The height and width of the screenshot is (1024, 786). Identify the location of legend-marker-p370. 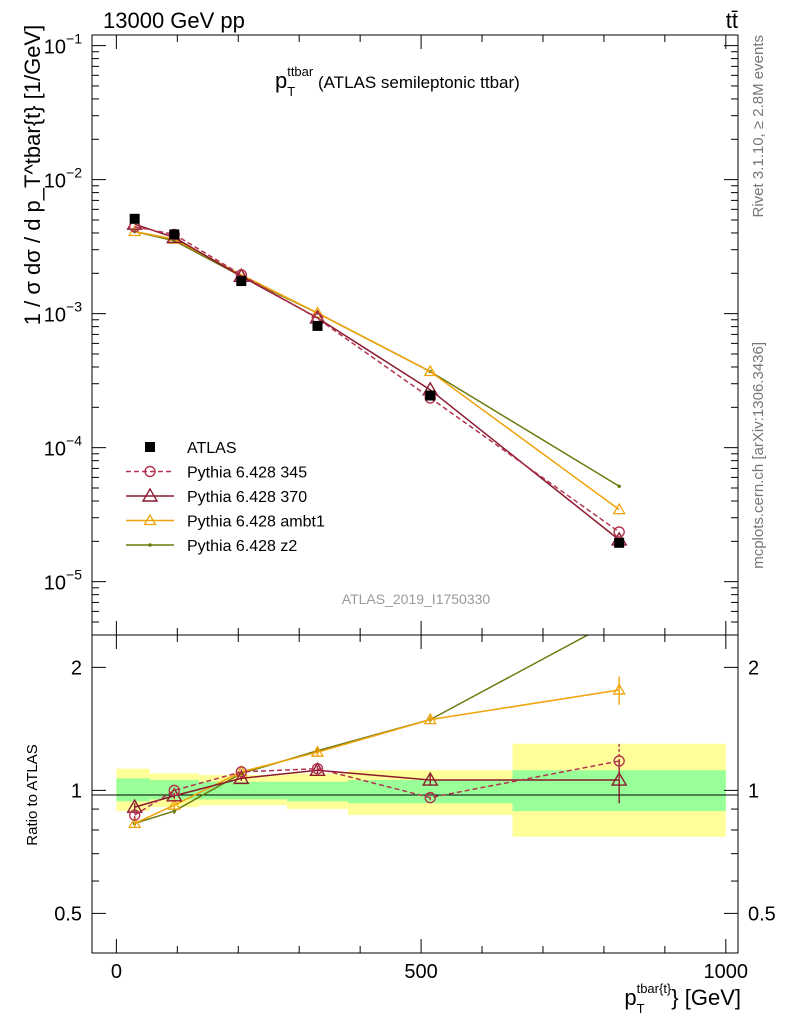
(150, 494).